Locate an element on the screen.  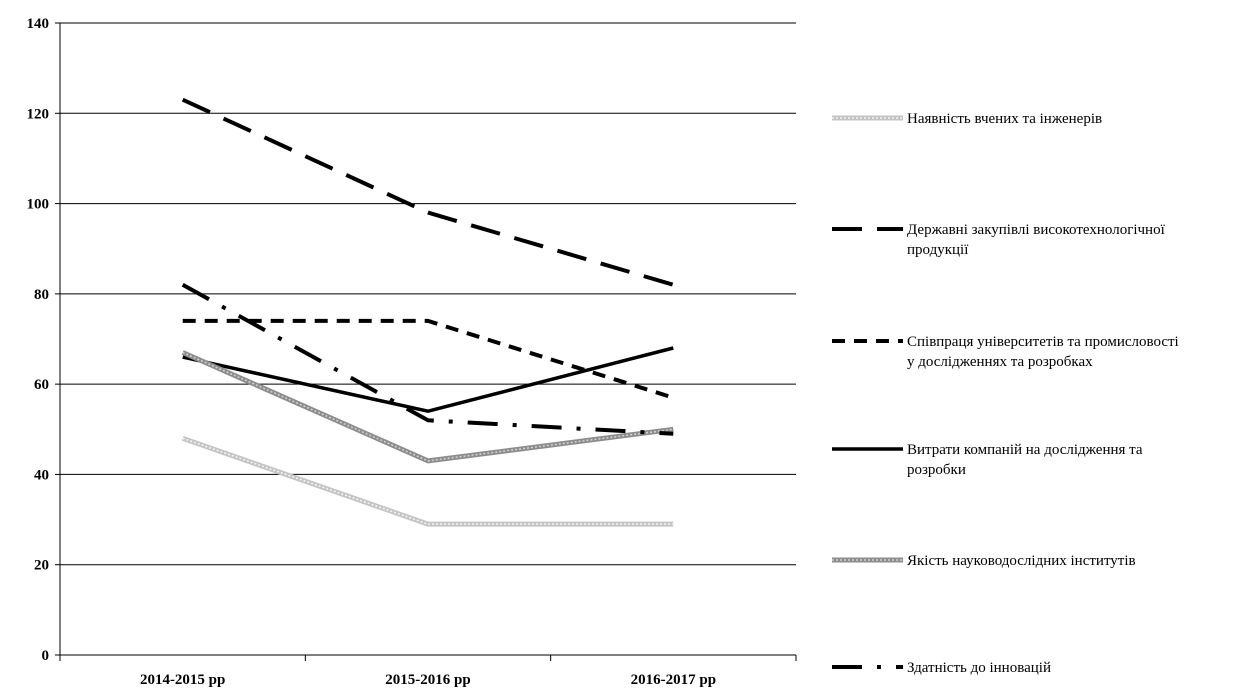
legend-label: Співпраця університетів та промисловості is located at coordinates (1043, 342).